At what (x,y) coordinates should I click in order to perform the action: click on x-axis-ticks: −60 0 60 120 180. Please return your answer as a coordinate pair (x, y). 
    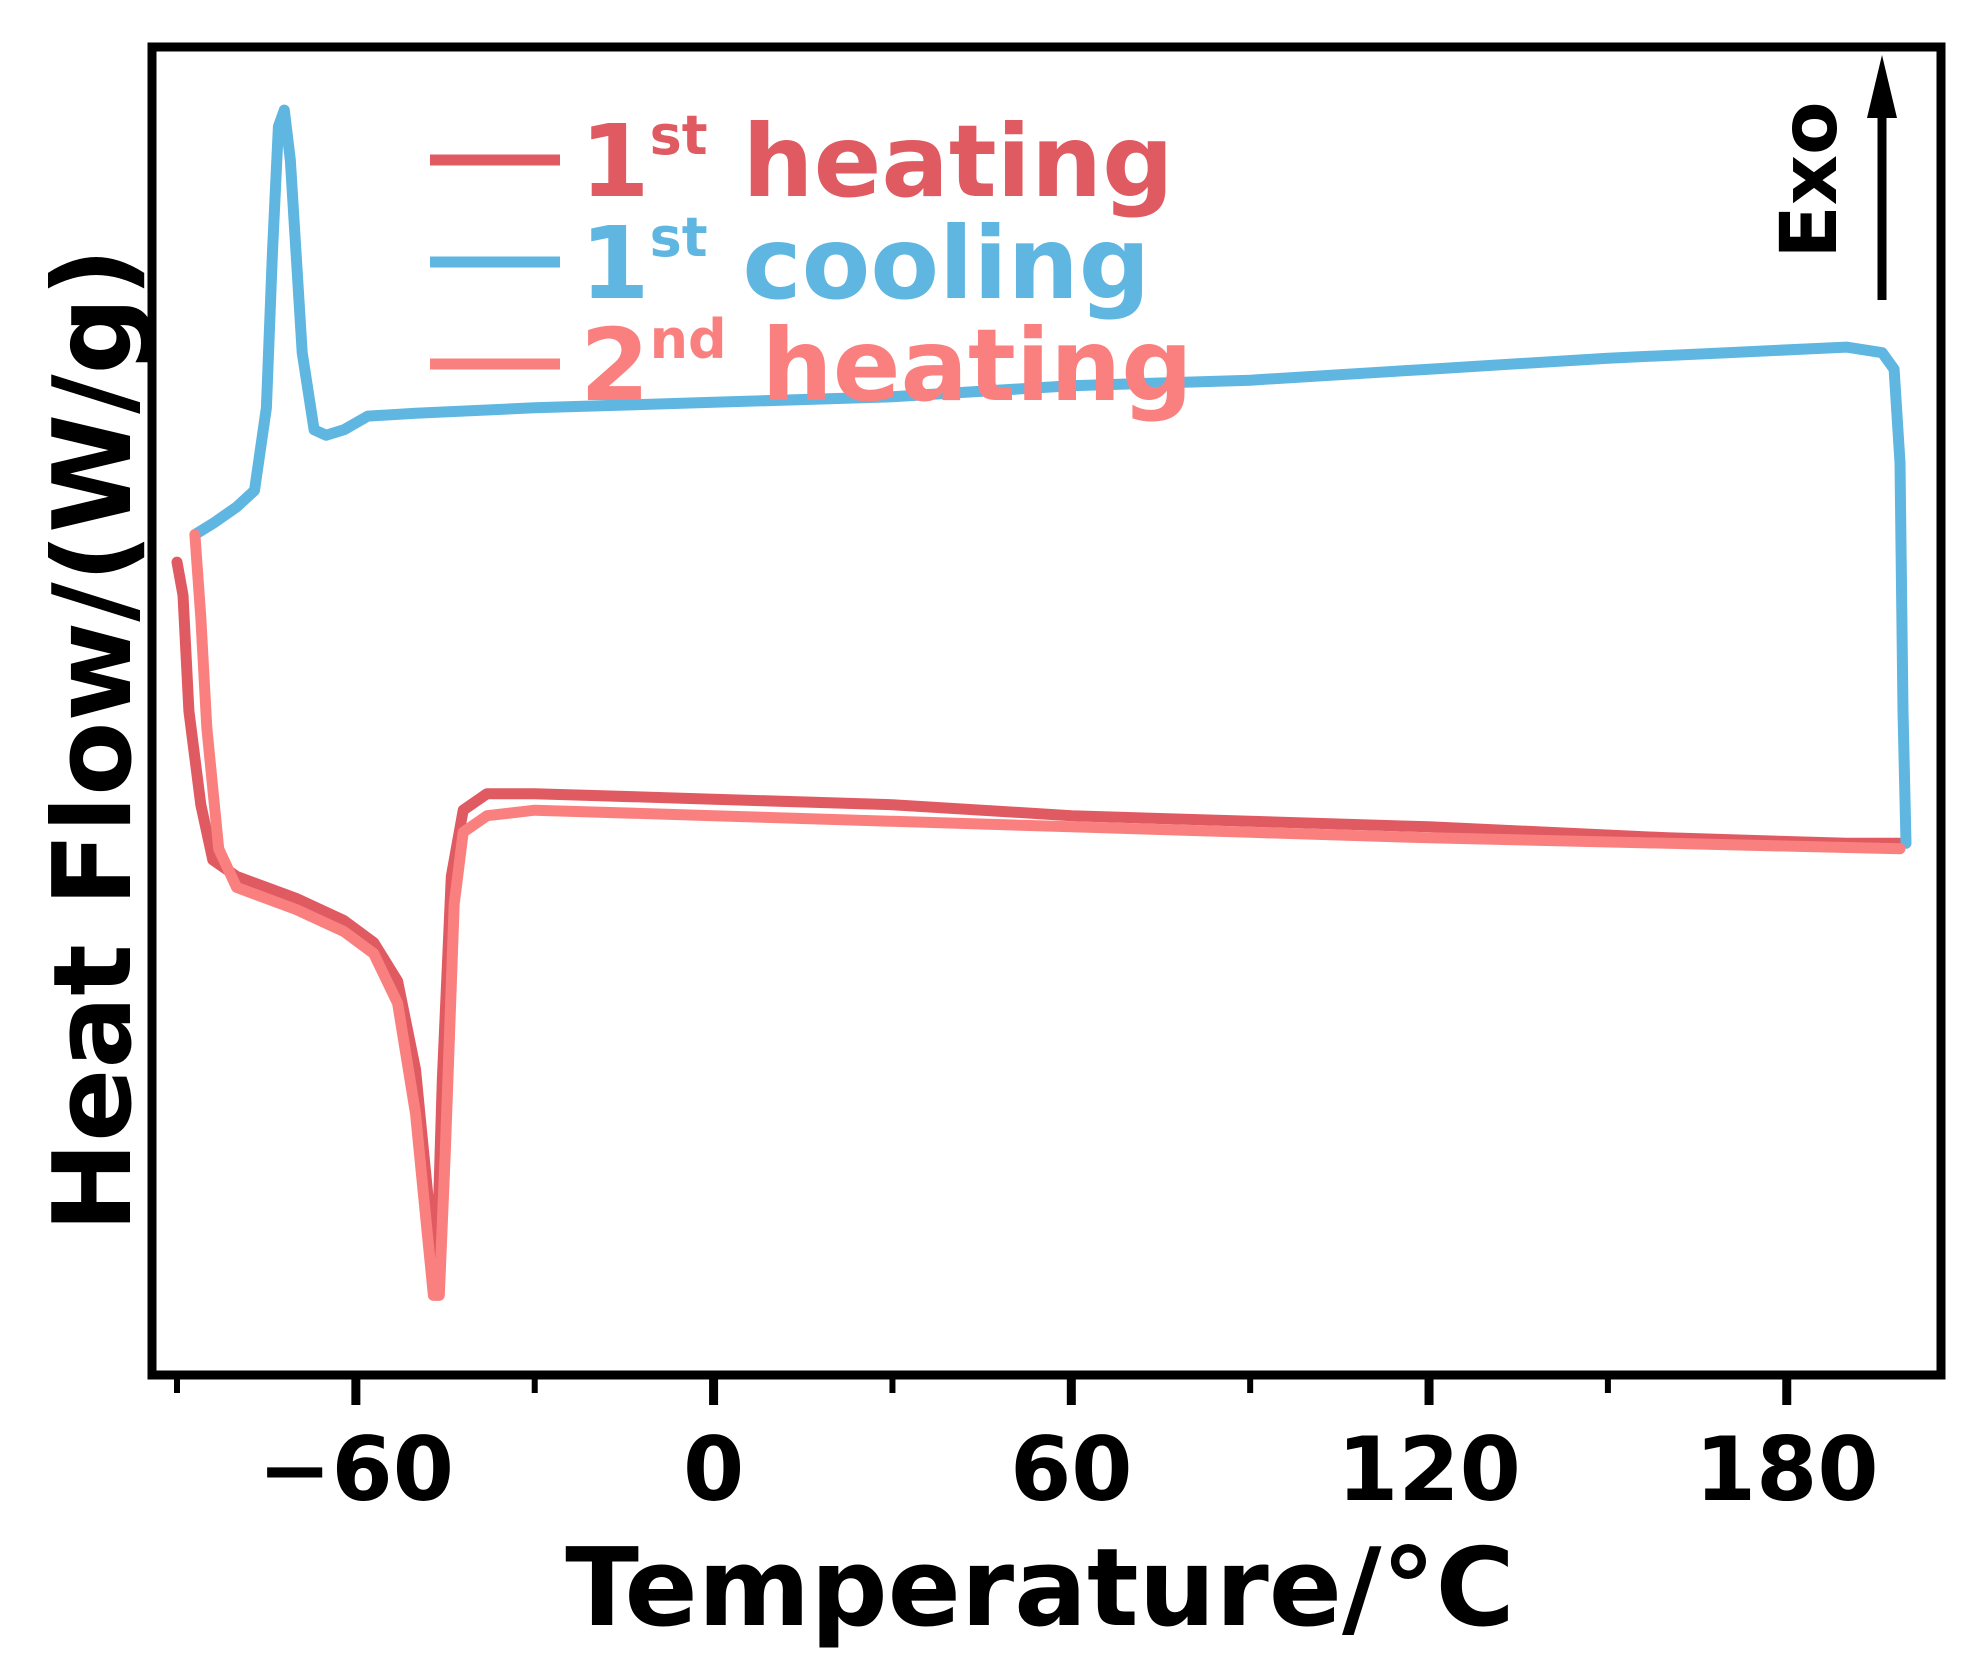
    Looking at the image, I should click on (1026, 1448).